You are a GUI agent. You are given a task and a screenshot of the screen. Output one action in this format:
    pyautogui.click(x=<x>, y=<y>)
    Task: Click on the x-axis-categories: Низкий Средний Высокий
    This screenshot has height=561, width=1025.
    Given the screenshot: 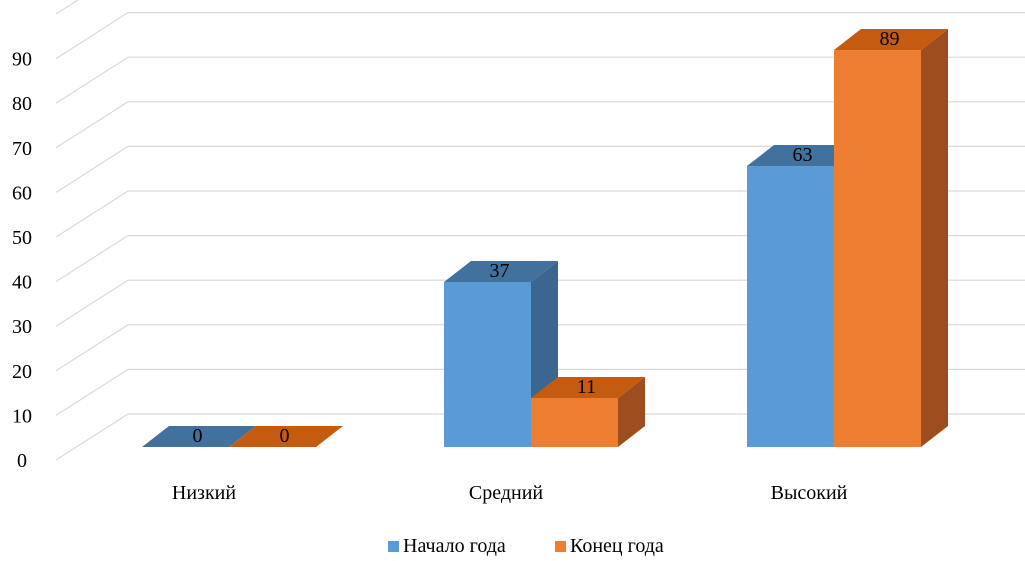 What is the action you would take?
    pyautogui.click(x=510, y=493)
    